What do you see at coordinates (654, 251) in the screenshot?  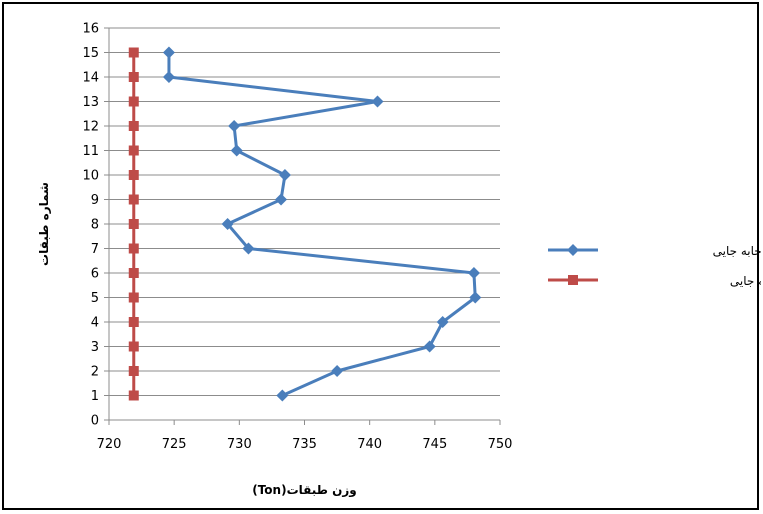 I see `legend-item: وزن قاب با جابه جایی` at bounding box center [654, 251].